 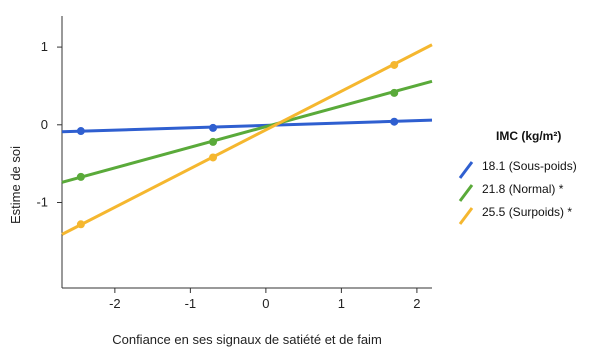 What do you see at coordinates (44, 46) in the screenshot?
I see `y-tick-label: 1` at bounding box center [44, 46].